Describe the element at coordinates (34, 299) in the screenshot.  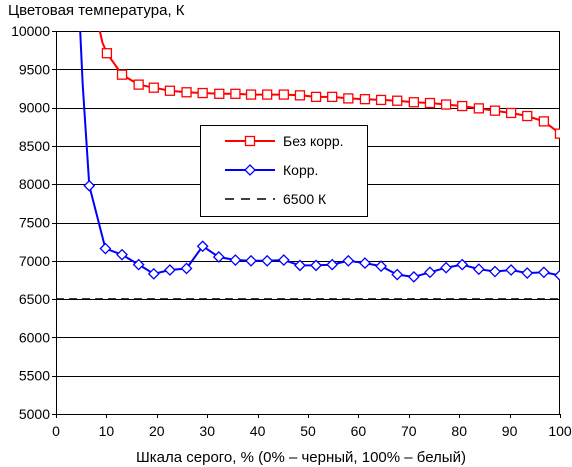
I see `y-tick-label-6500: 6500` at that location.